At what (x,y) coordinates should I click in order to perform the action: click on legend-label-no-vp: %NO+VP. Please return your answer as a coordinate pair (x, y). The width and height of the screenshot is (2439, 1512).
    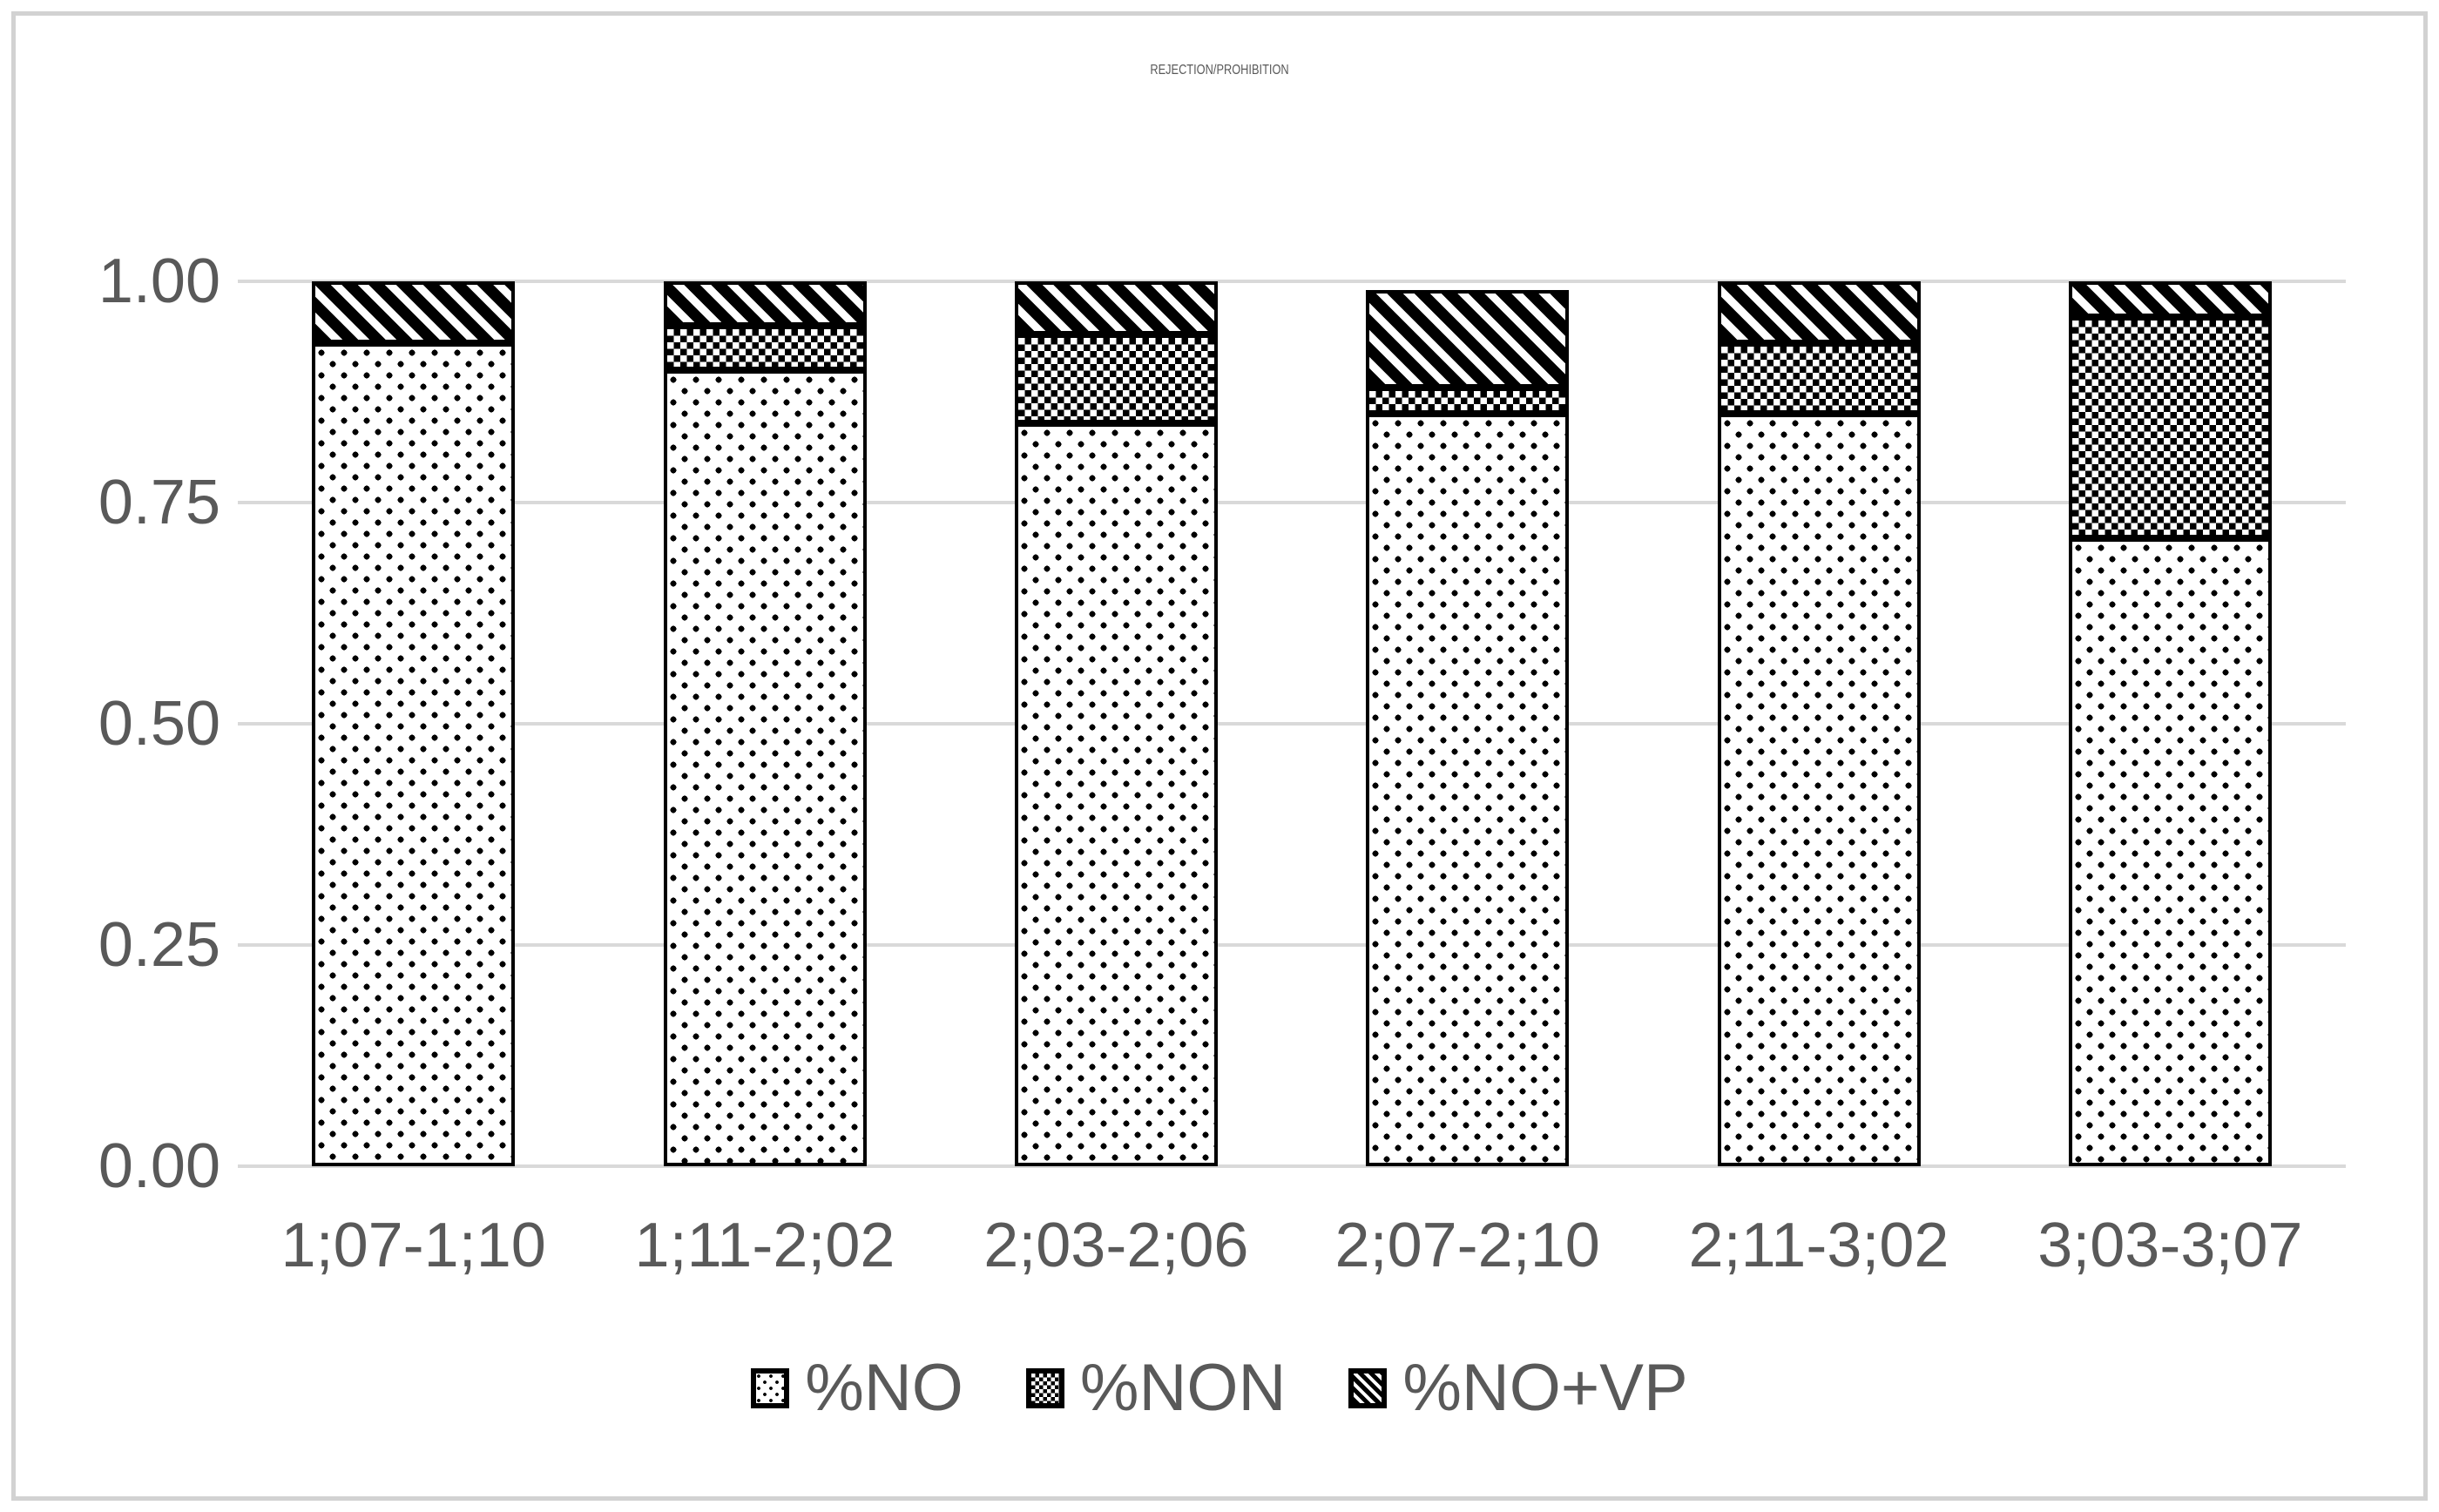
    Looking at the image, I should click on (1545, 1388).